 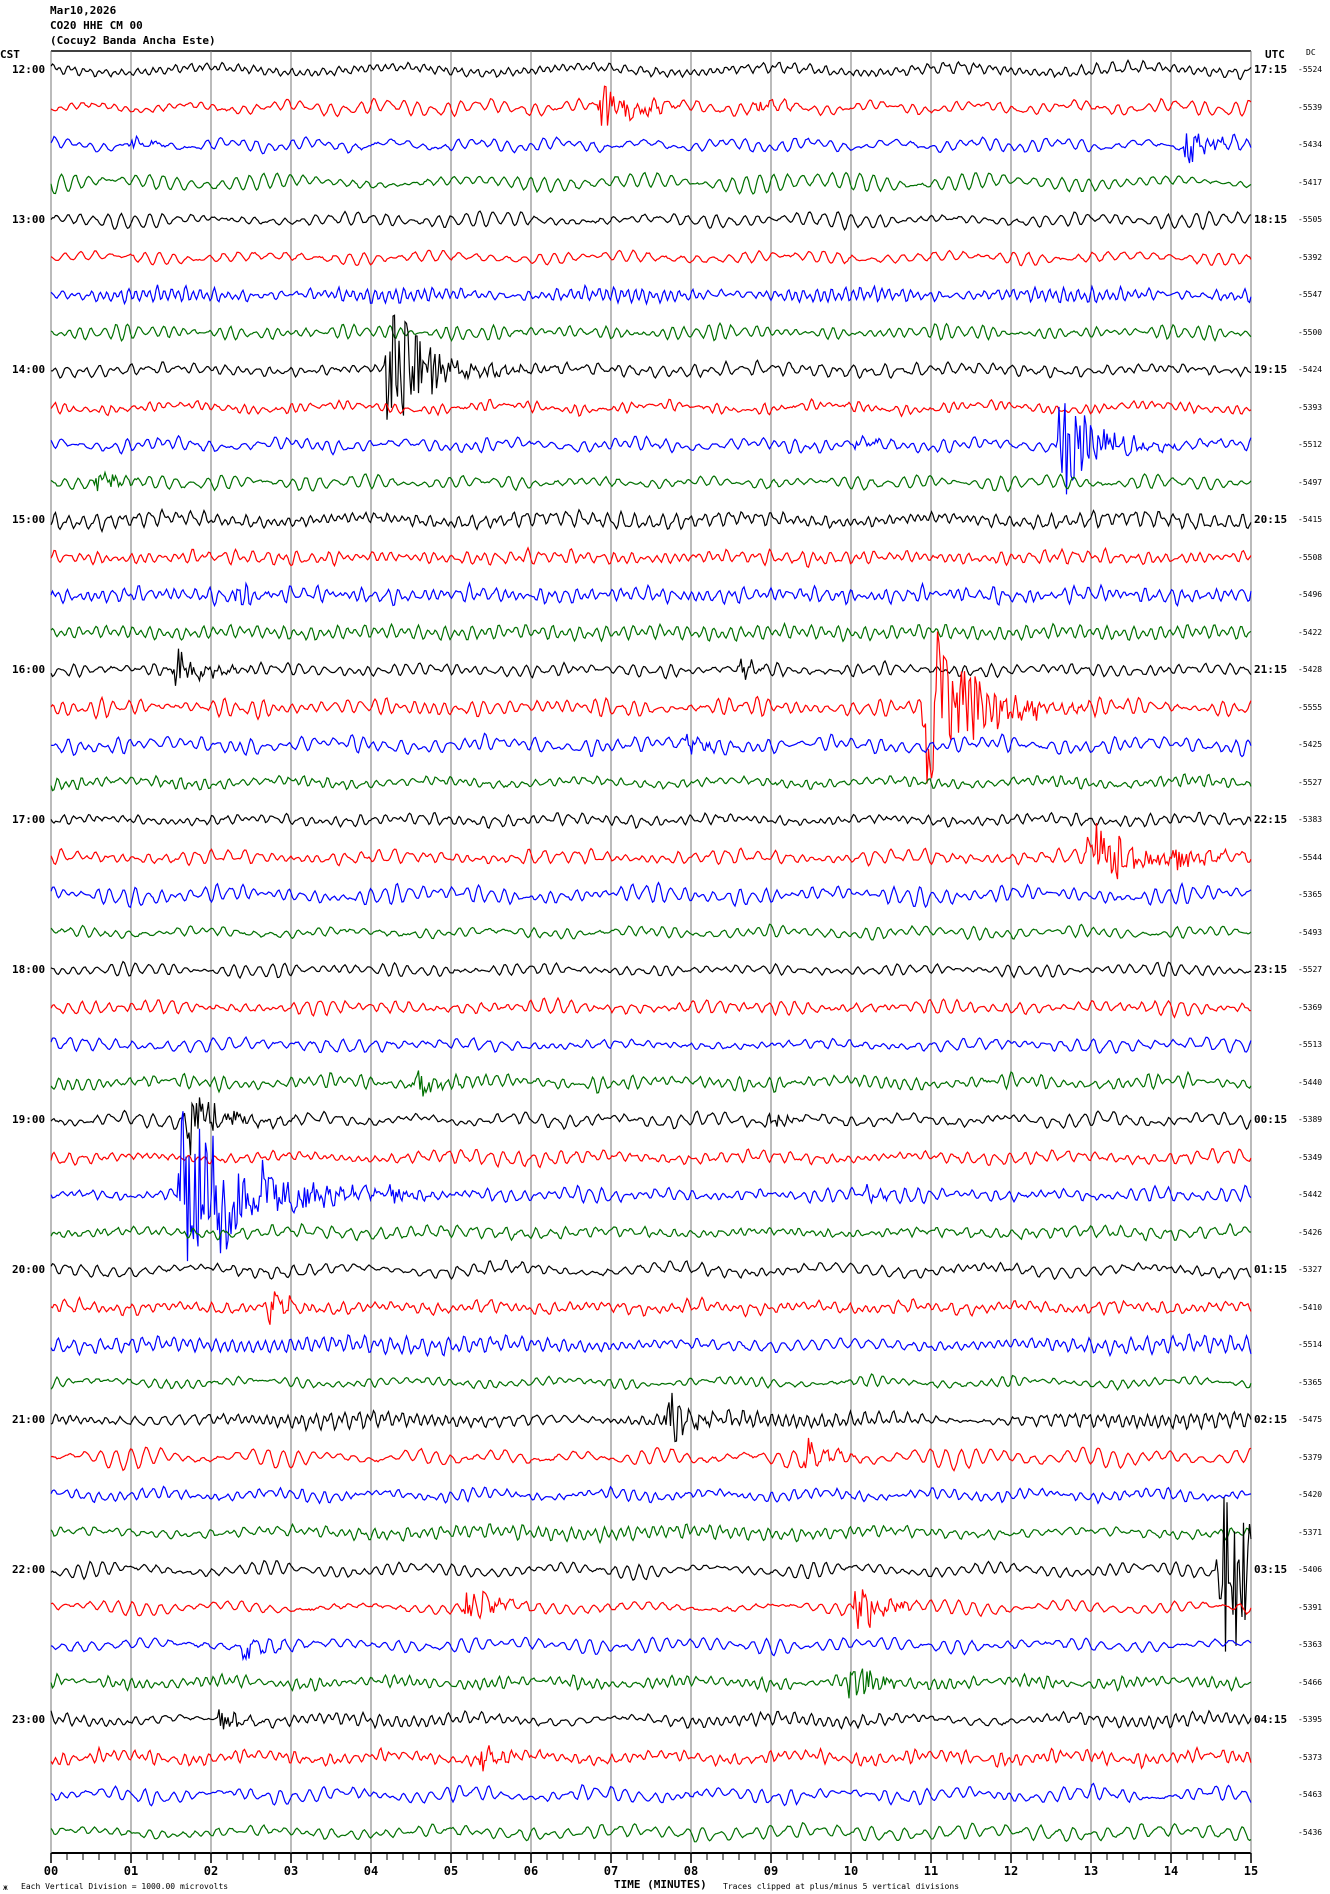 What do you see at coordinates (29, 1419) in the screenshot?
I see `cst-hour-label: 21:00` at bounding box center [29, 1419].